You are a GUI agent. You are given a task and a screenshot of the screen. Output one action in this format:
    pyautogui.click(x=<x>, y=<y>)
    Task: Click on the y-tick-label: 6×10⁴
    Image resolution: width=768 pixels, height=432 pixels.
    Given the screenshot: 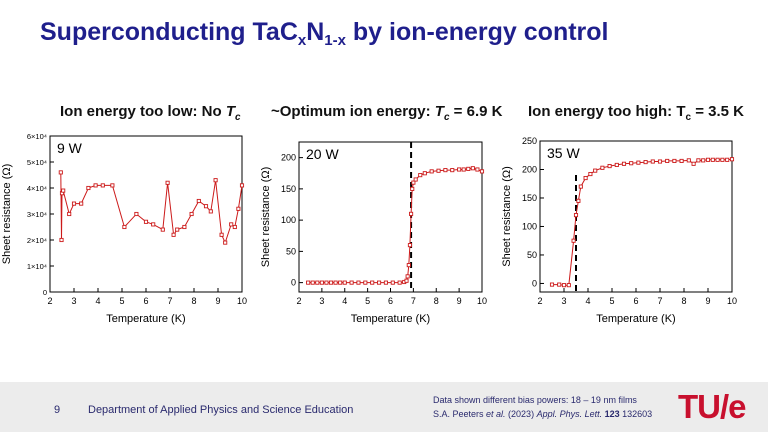 What is the action you would take?
    pyautogui.click(x=37, y=136)
    